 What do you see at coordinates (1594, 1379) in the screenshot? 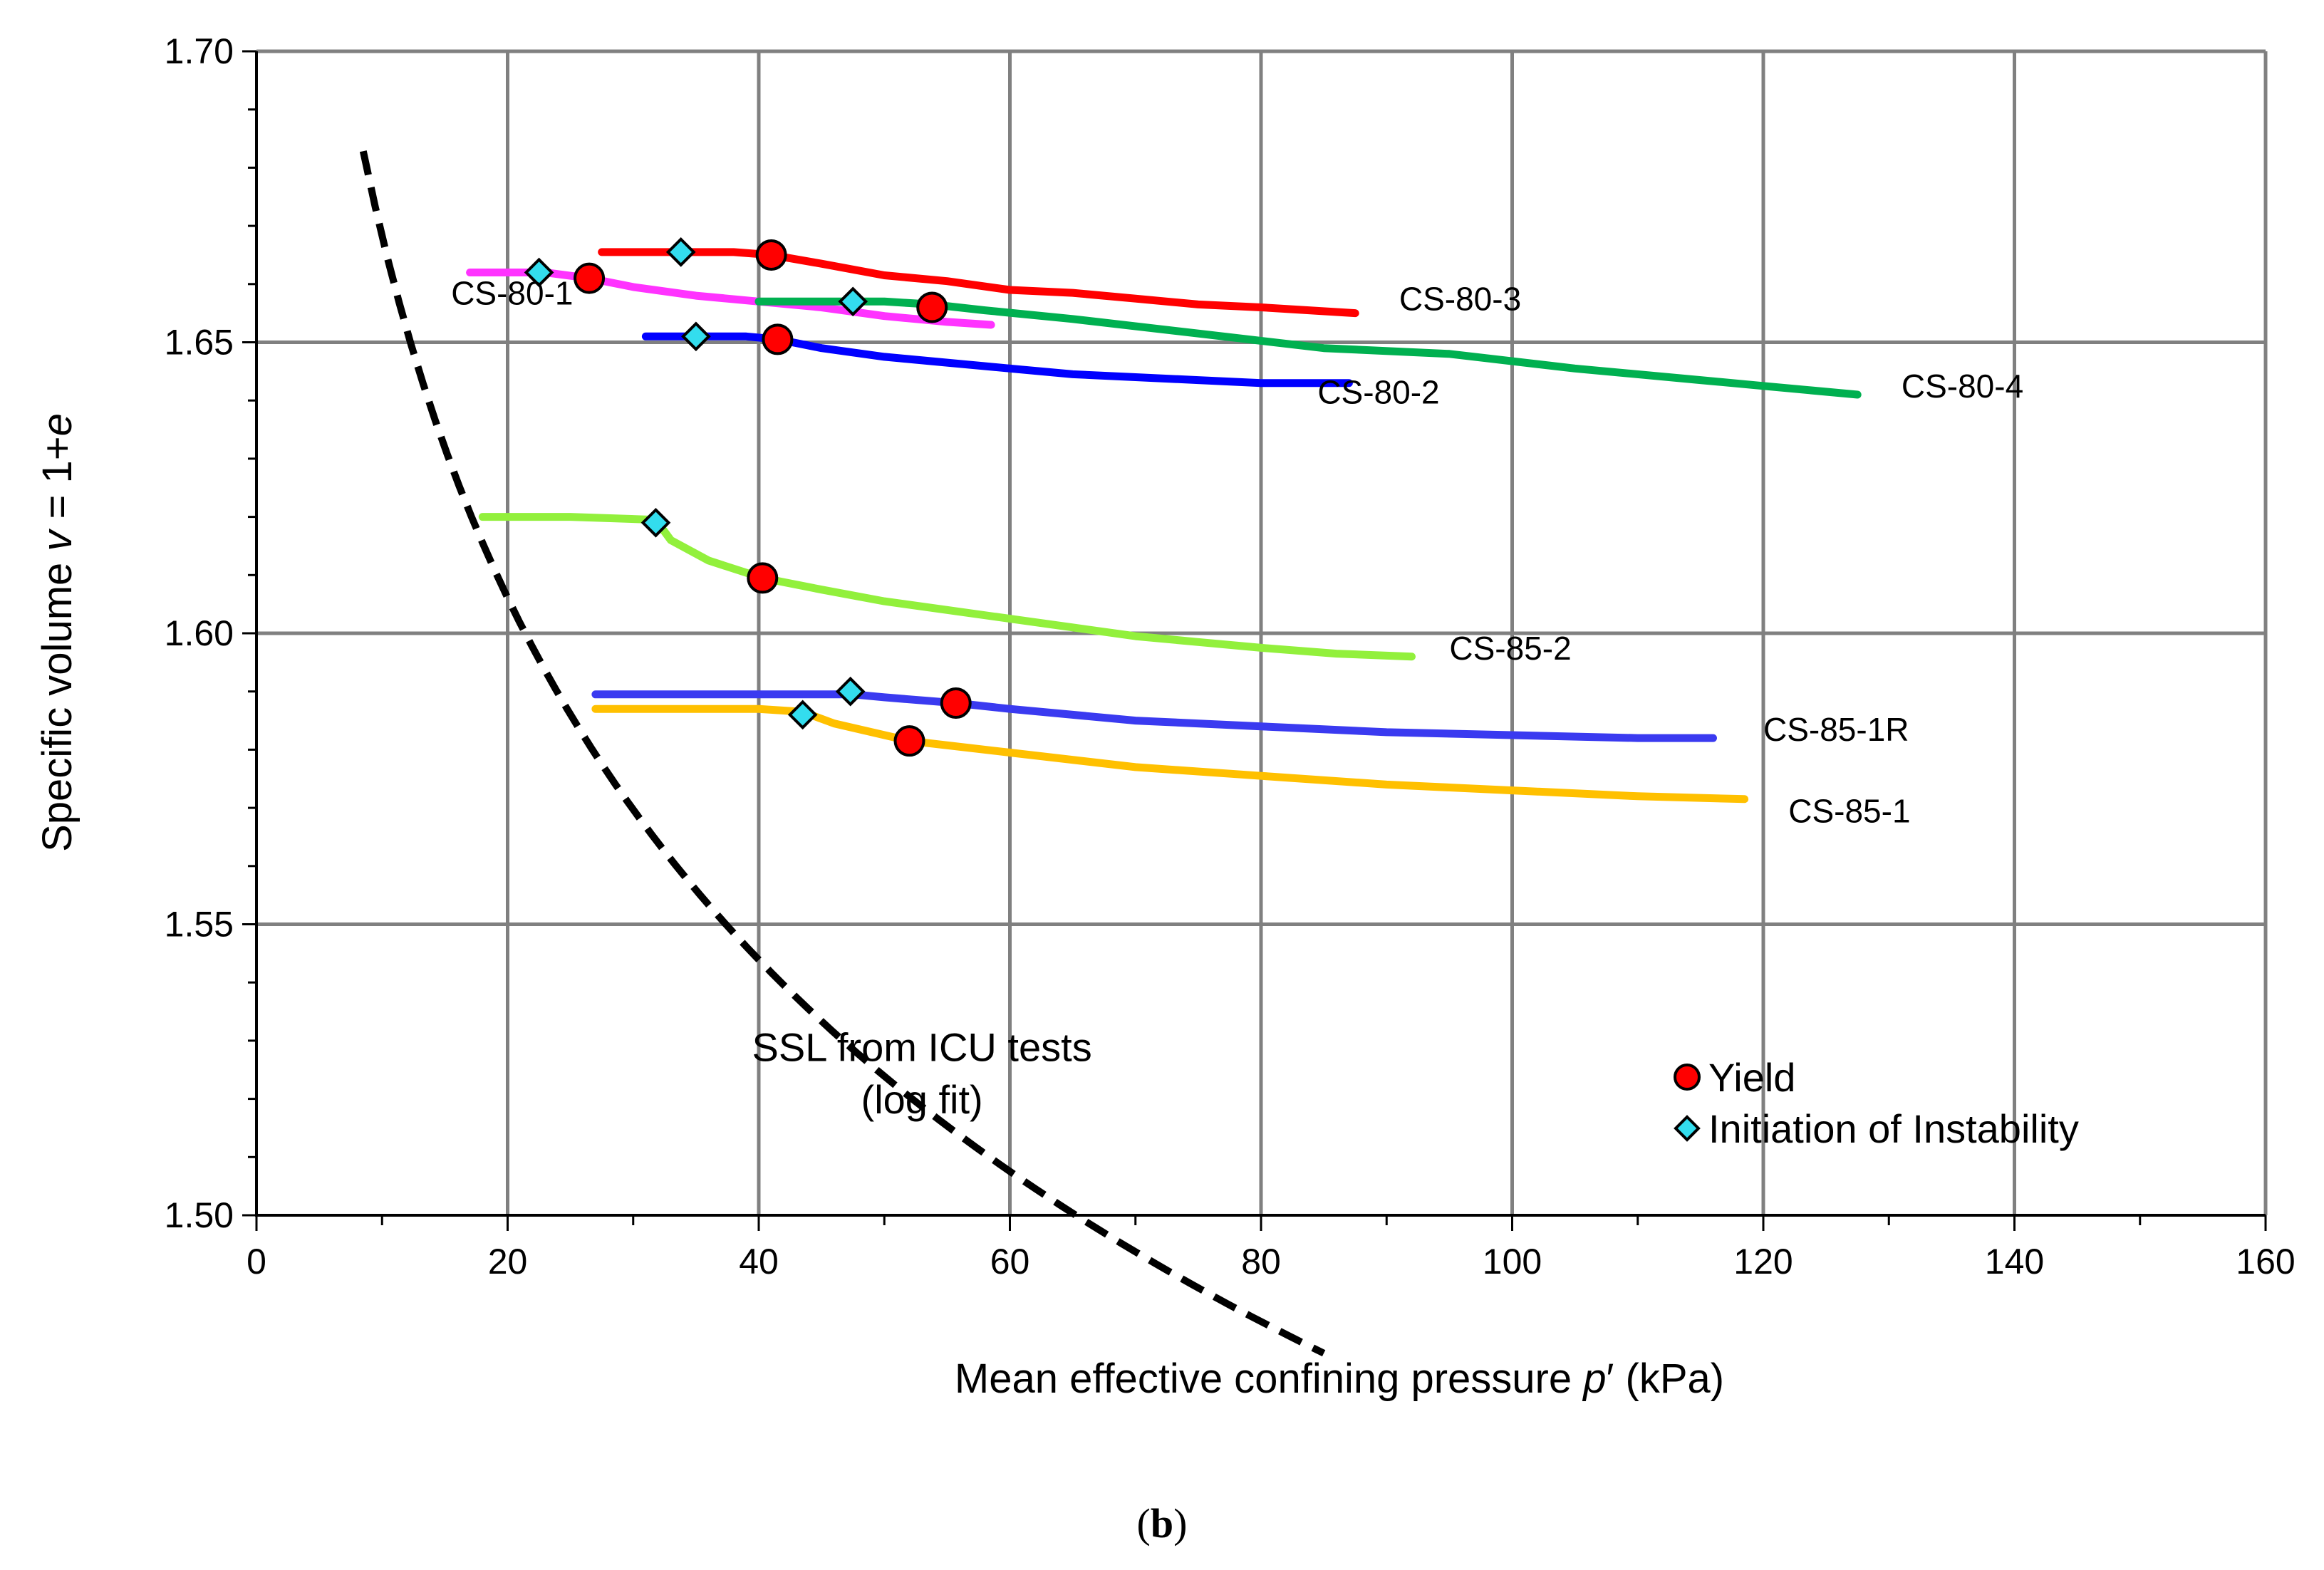
I see `x-axis-title-symbol: p` at bounding box center [1594, 1379].